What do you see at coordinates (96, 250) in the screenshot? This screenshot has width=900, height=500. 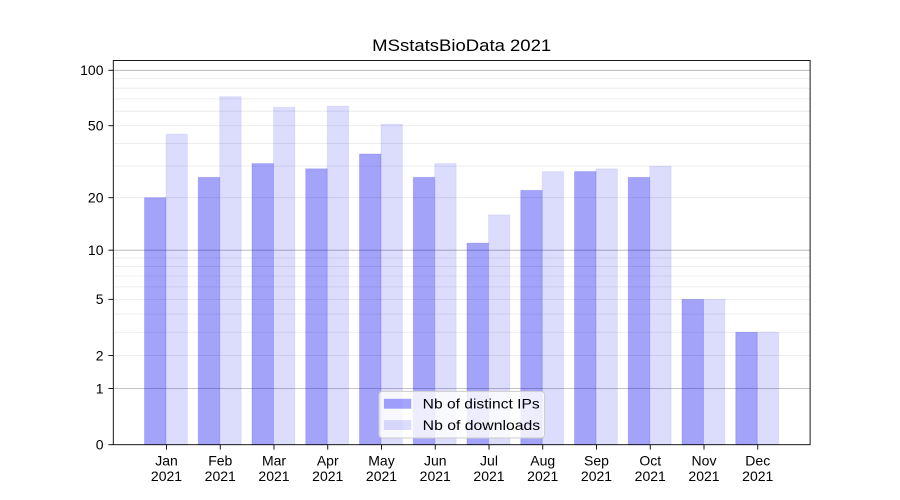 I see `svg-text: 10` at bounding box center [96, 250].